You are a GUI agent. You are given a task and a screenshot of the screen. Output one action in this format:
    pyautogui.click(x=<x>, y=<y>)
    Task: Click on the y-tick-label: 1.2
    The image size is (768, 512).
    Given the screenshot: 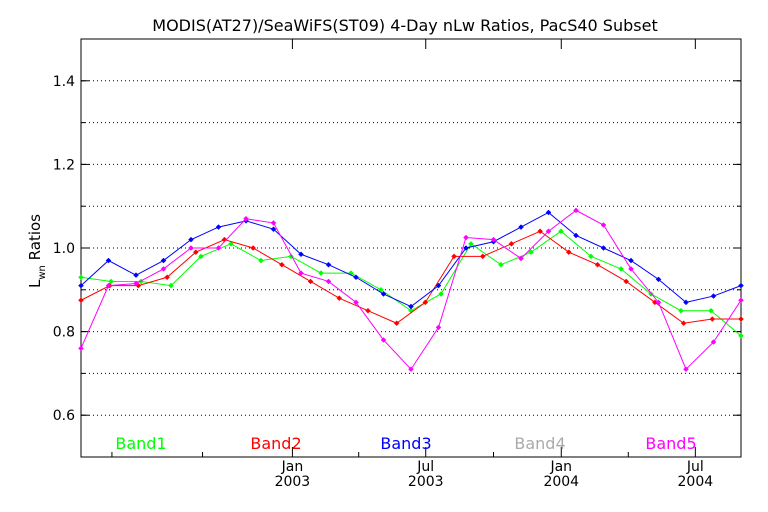 What is the action you would take?
    pyautogui.click(x=64, y=165)
    